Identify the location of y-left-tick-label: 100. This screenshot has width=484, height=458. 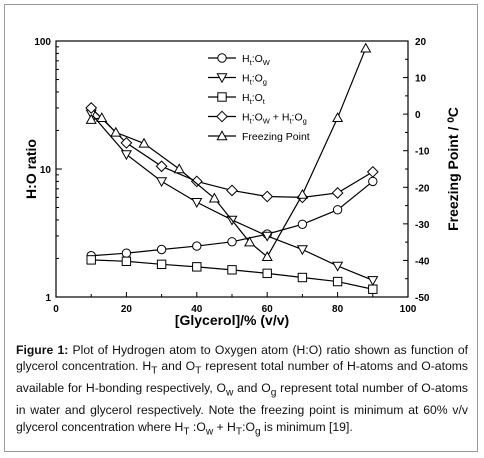
(42, 42).